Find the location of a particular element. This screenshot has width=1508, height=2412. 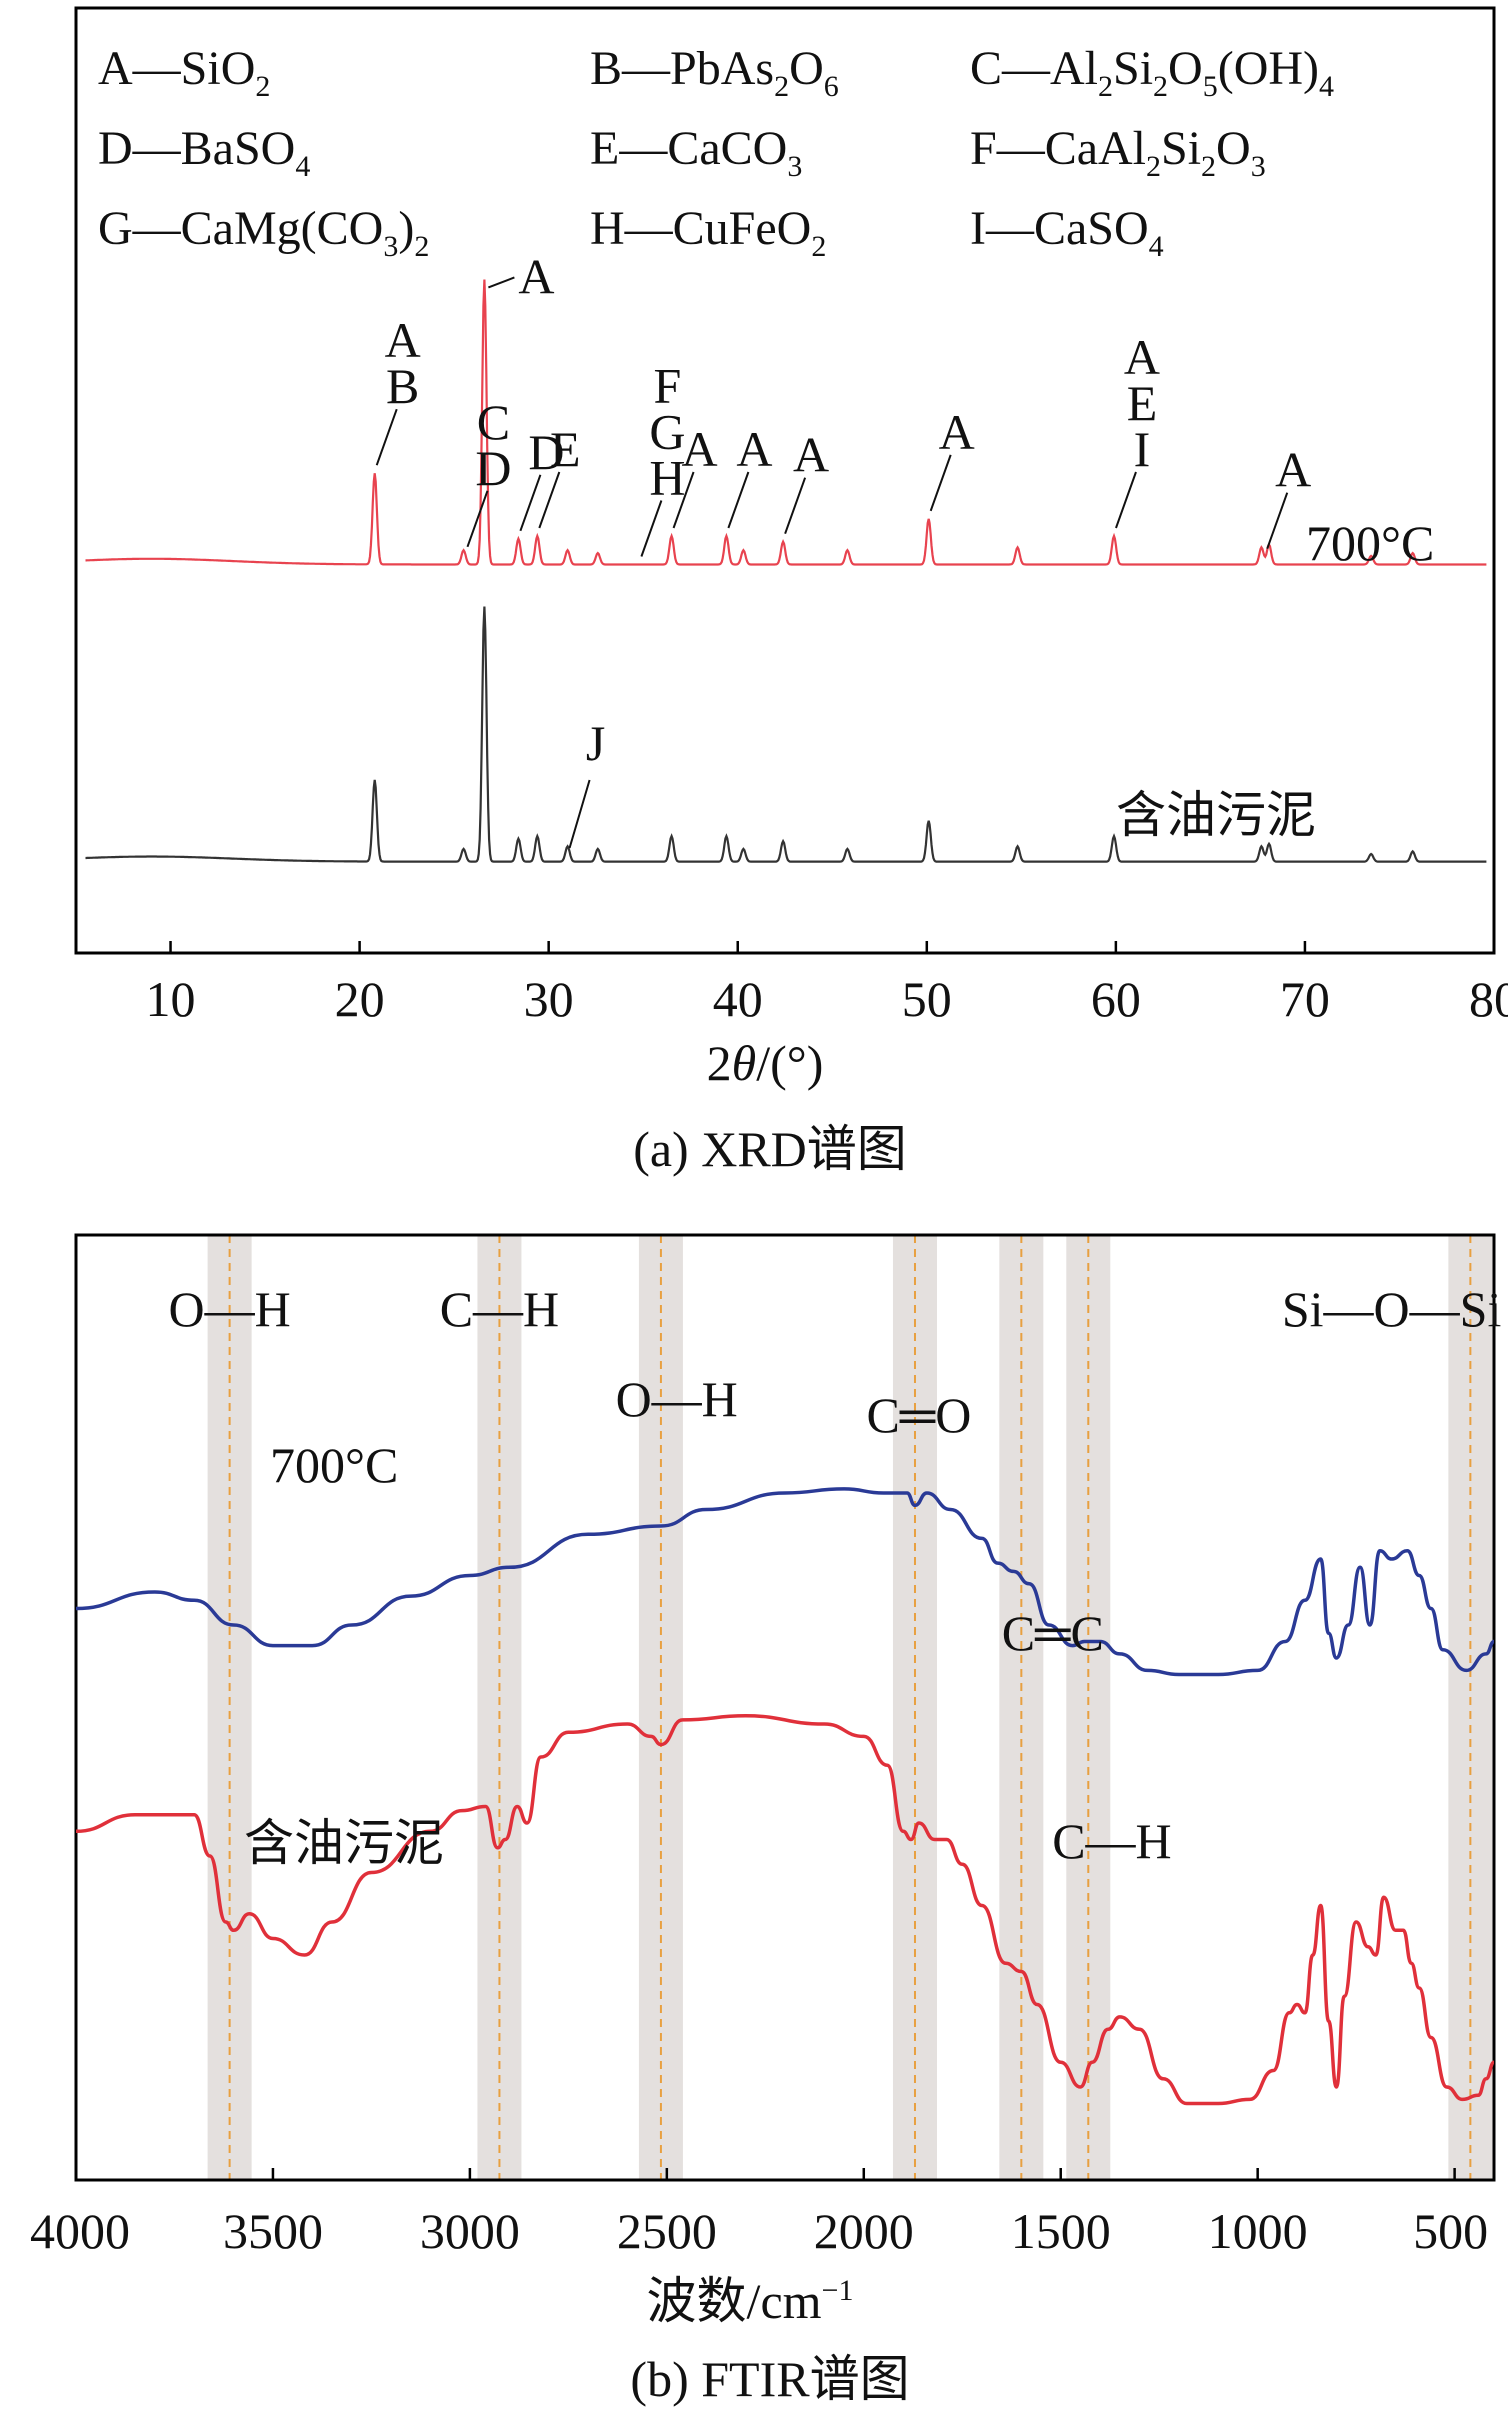

ftir-series-label-700: 700°C is located at coordinates (334, 1465).